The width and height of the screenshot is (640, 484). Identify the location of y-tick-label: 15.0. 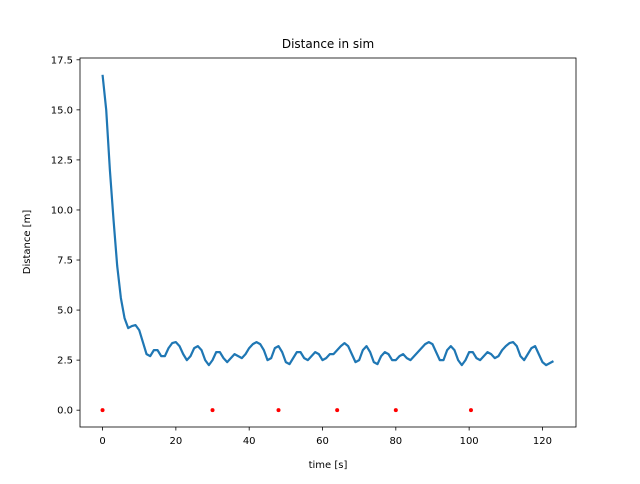
(62, 110).